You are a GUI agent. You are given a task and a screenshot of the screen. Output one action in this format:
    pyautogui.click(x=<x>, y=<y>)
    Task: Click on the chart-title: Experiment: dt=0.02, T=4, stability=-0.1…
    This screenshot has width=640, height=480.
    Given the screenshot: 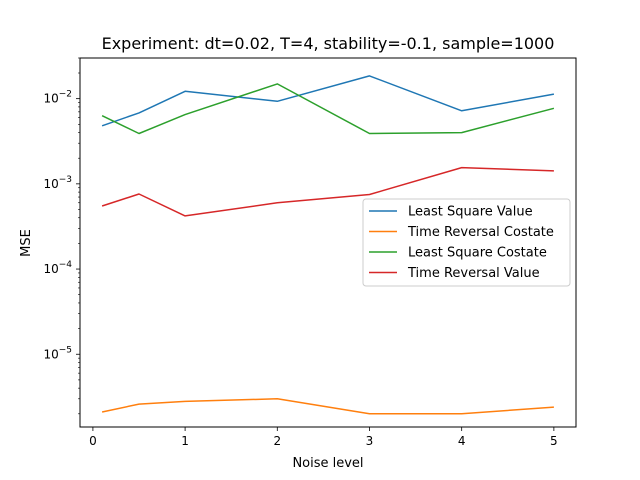 What is the action you would take?
    pyautogui.click(x=328, y=43)
    